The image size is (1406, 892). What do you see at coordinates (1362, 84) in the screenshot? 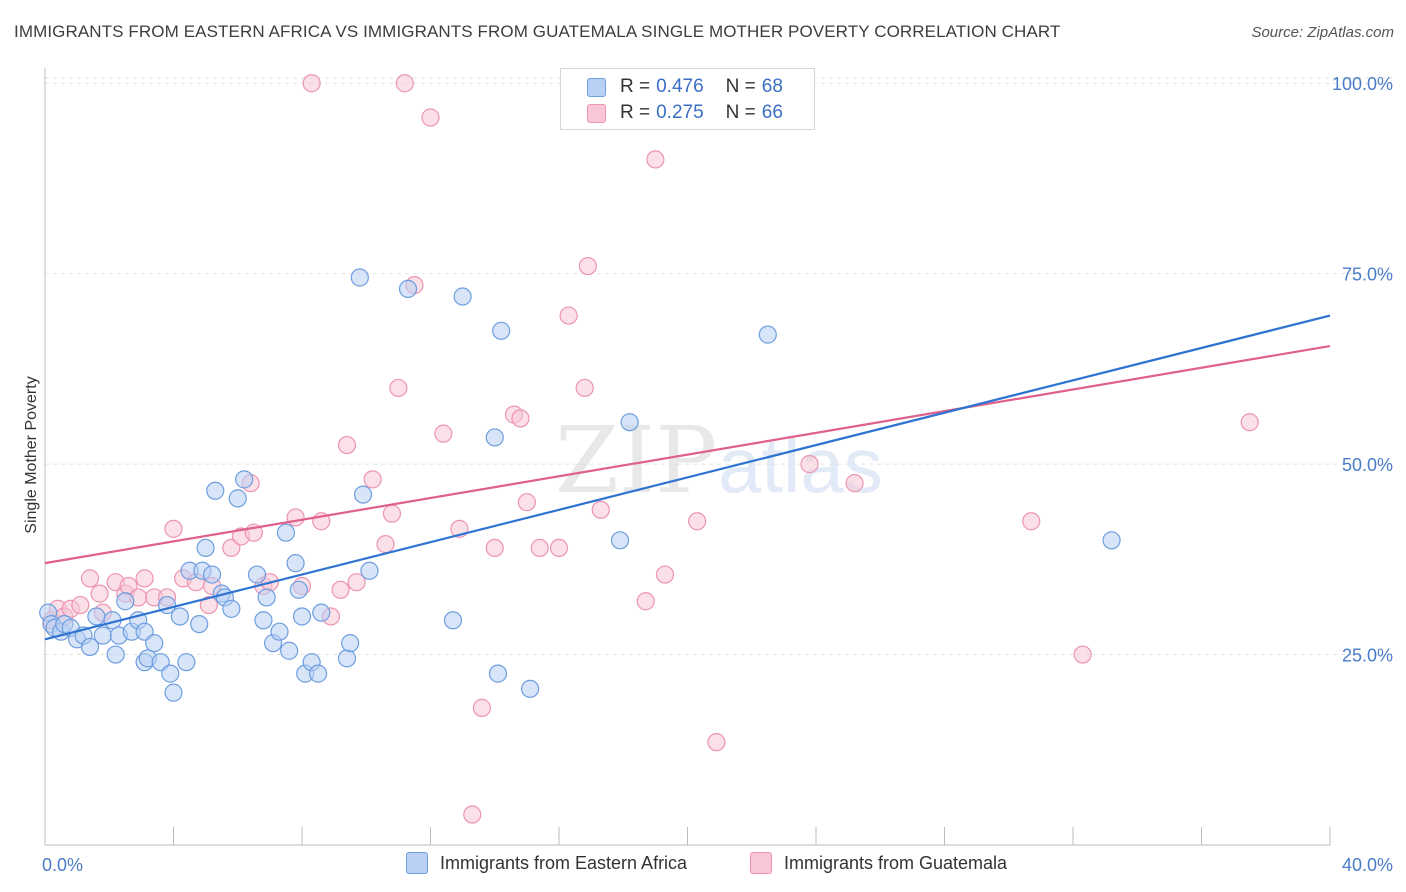
I see `y-tick-label: 100.0%` at bounding box center [1362, 84].